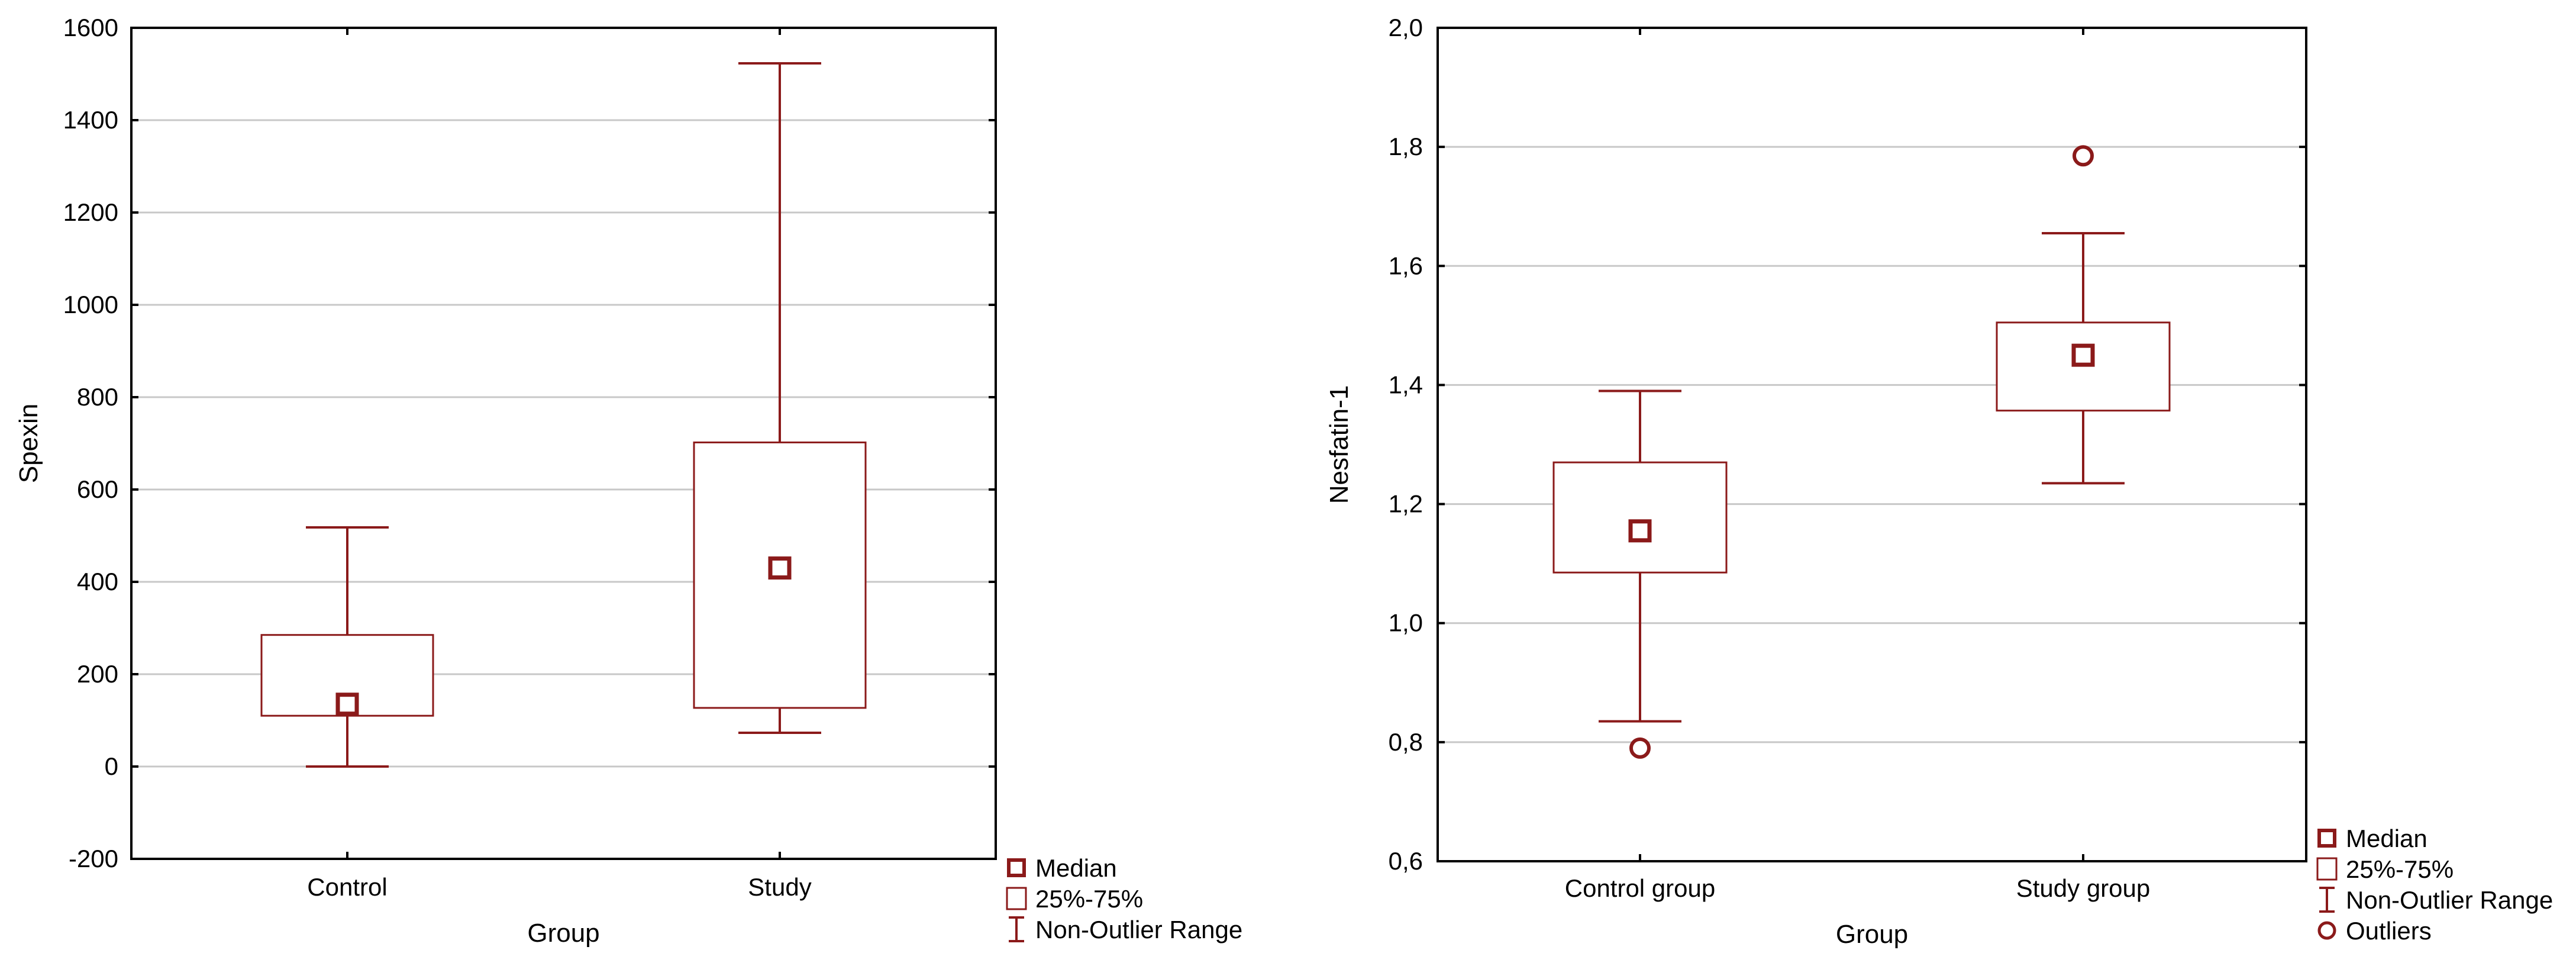 The width and height of the screenshot is (2576, 966). I want to click on chart2-xtick-label: Study group, so click(2083, 888).